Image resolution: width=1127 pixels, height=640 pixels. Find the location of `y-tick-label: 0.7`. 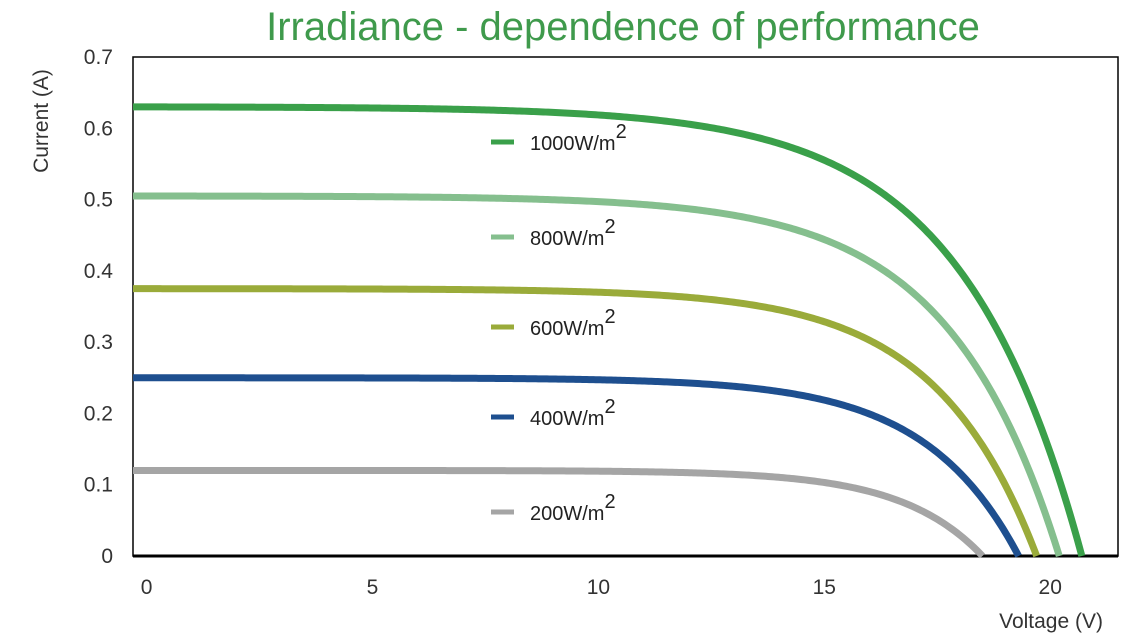

y-tick-label: 0.7 is located at coordinates (98, 57).